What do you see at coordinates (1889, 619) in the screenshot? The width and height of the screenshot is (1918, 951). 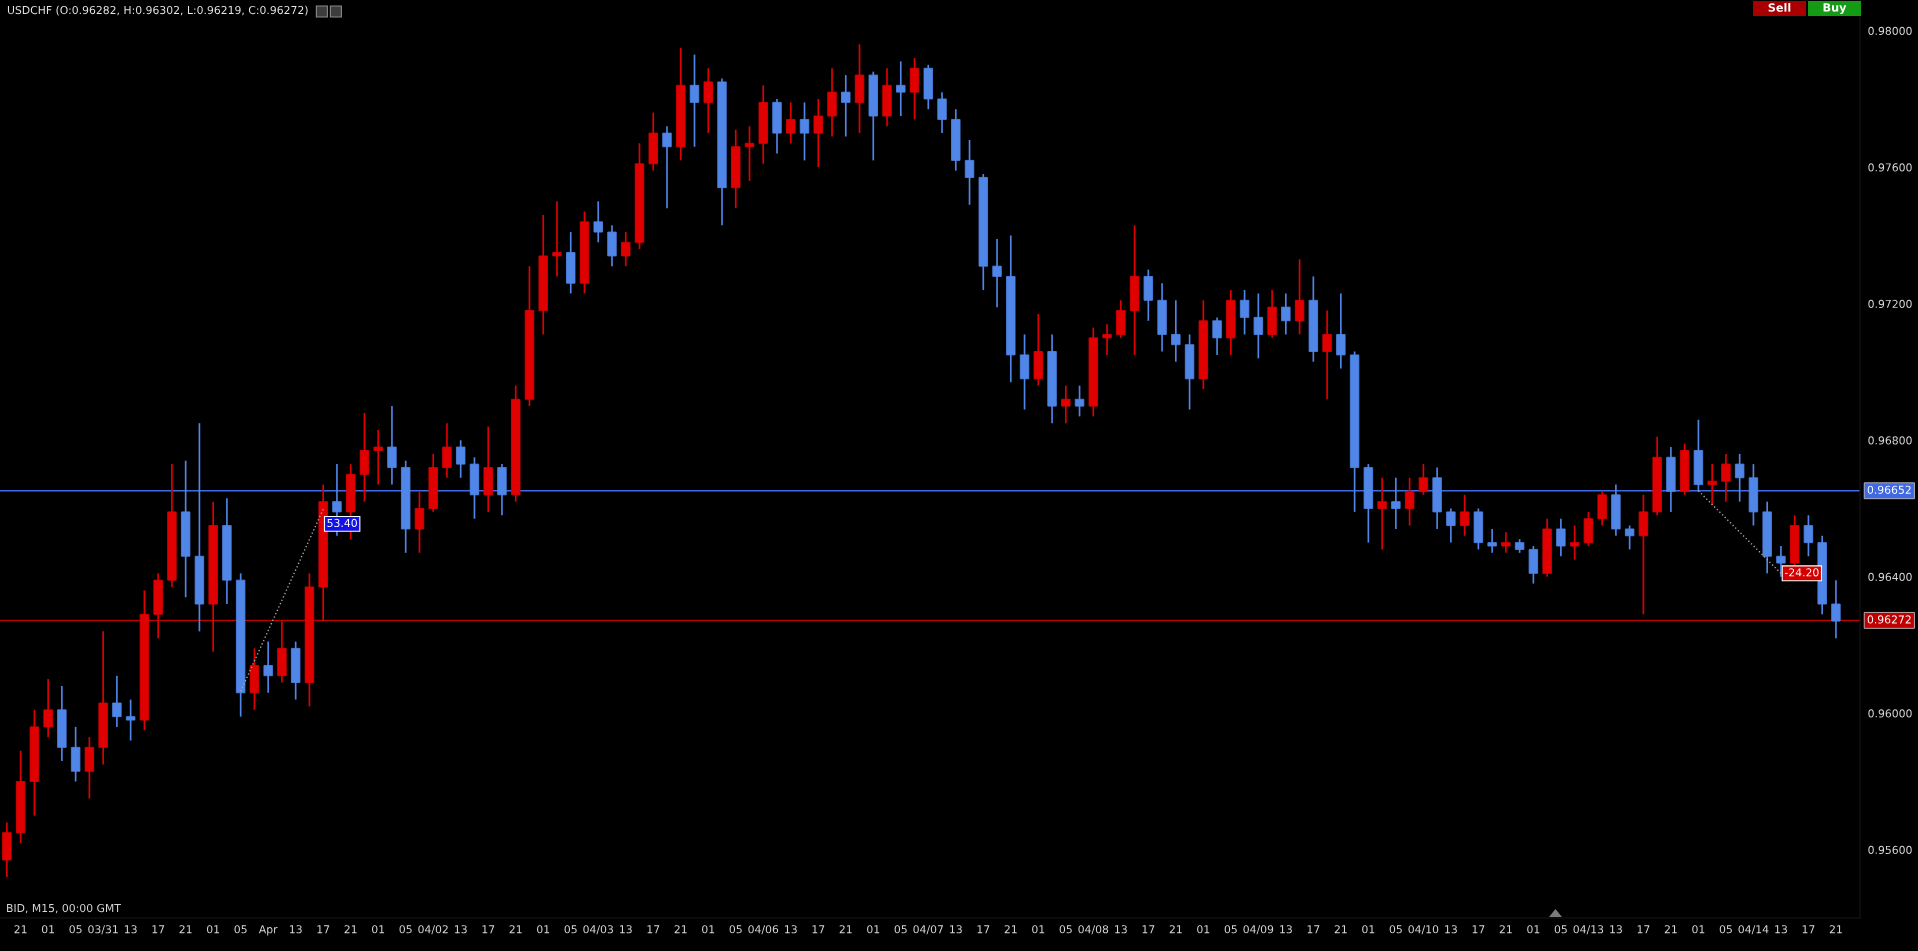 I see `ref-line-label: 0.96272` at bounding box center [1889, 619].